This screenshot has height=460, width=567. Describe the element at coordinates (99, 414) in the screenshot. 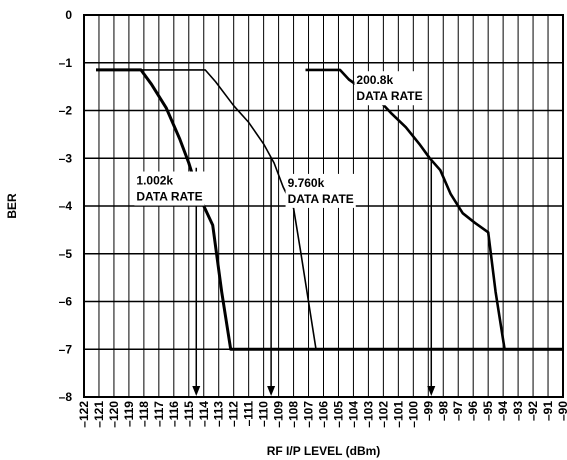

I see `x-tick-label: –121` at that location.